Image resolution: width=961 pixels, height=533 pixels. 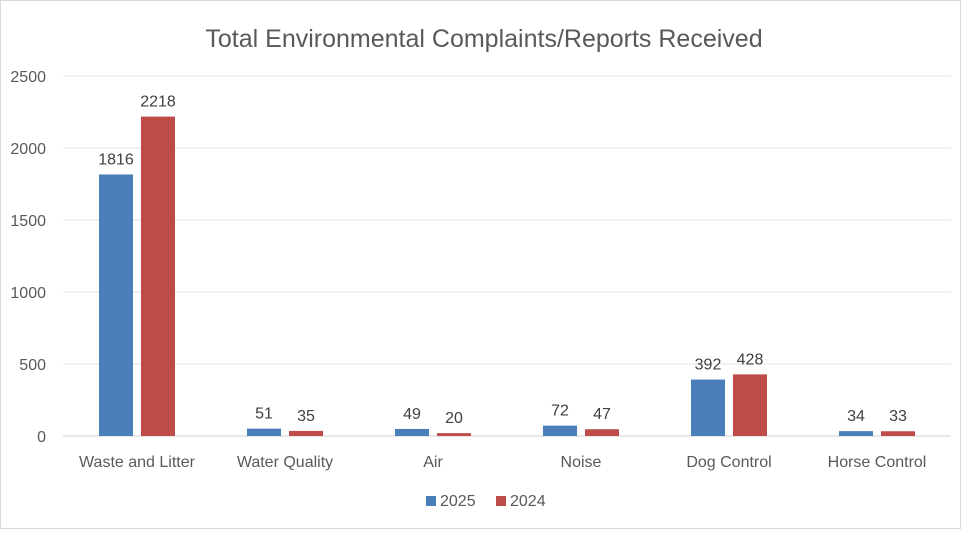 What do you see at coordinates (856, 416) in the screenshot?
I see `data-label: 34` at bounding box center [856, 416].